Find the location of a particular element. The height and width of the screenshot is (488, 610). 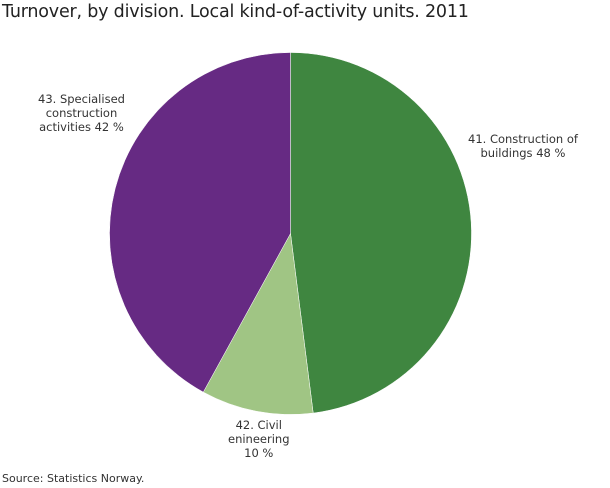

label-construction-of-buildings: 41. Construction of buildings 48 % is located at coordinates (523, 146).